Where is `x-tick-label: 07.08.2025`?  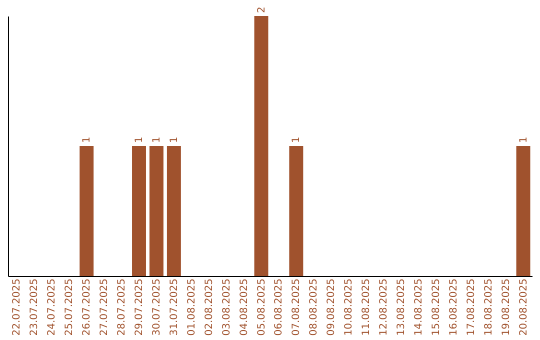
x-tick-label: 07.08.2025 is located at coordinates (296, 307).